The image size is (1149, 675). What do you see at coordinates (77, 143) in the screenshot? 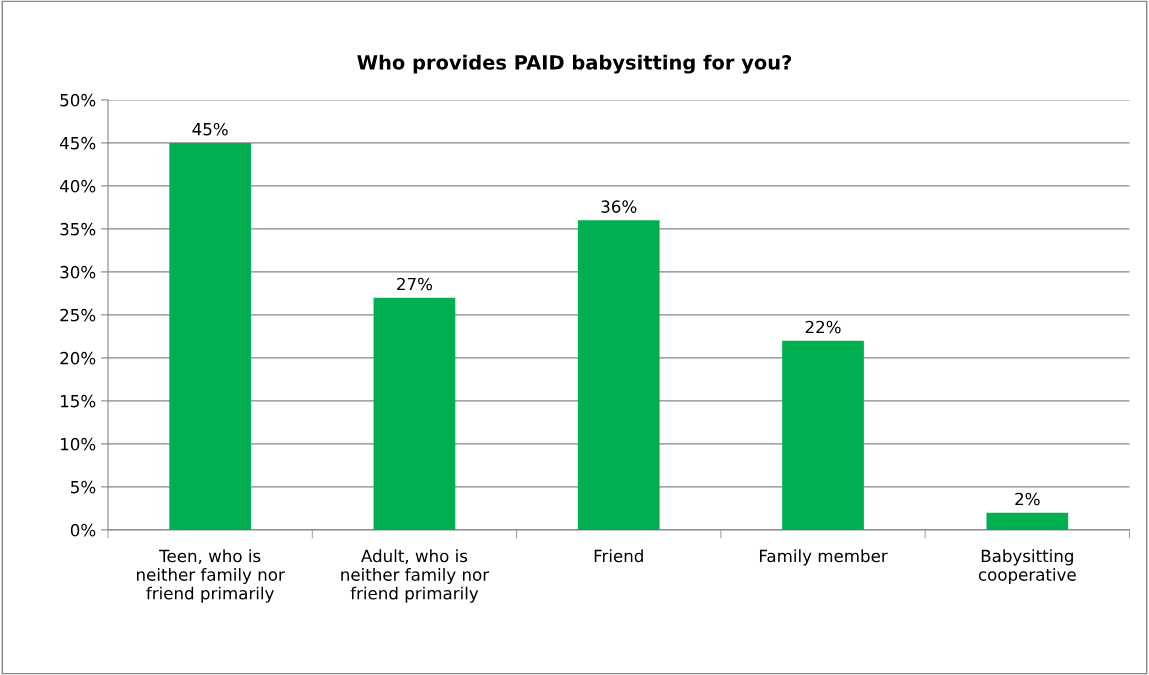
I see `y-tick-label: 45%` at bounding box center [77, 143].